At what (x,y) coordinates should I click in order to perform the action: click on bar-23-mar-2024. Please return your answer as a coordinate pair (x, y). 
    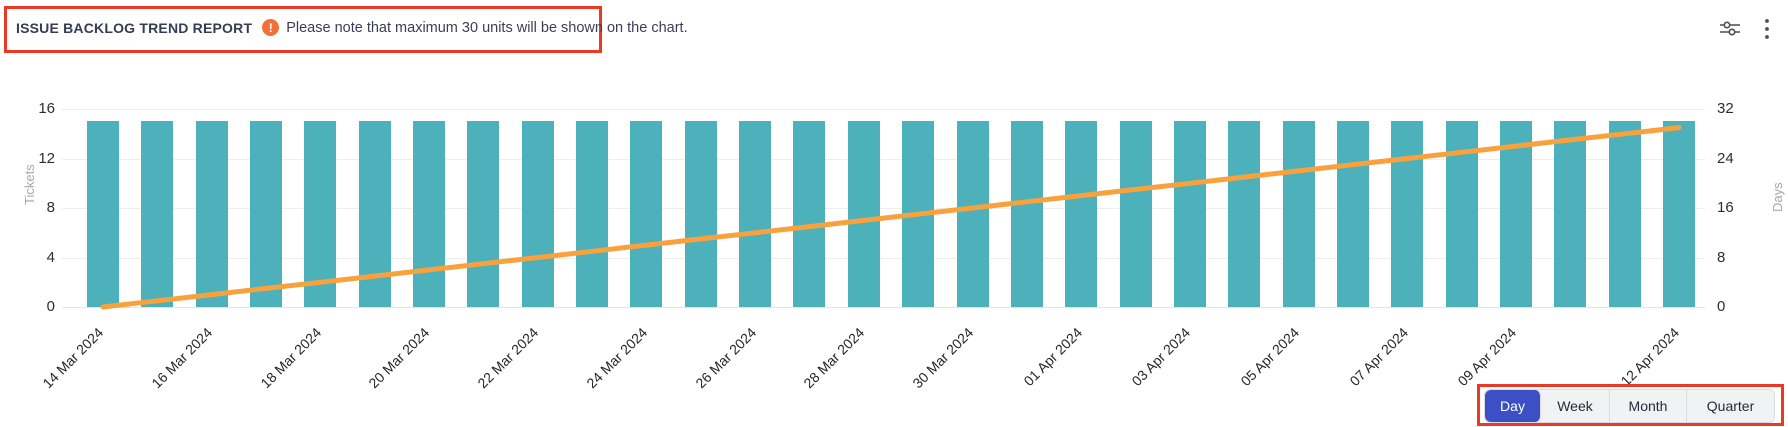
    Looking at the image, I should click on (592, 214).